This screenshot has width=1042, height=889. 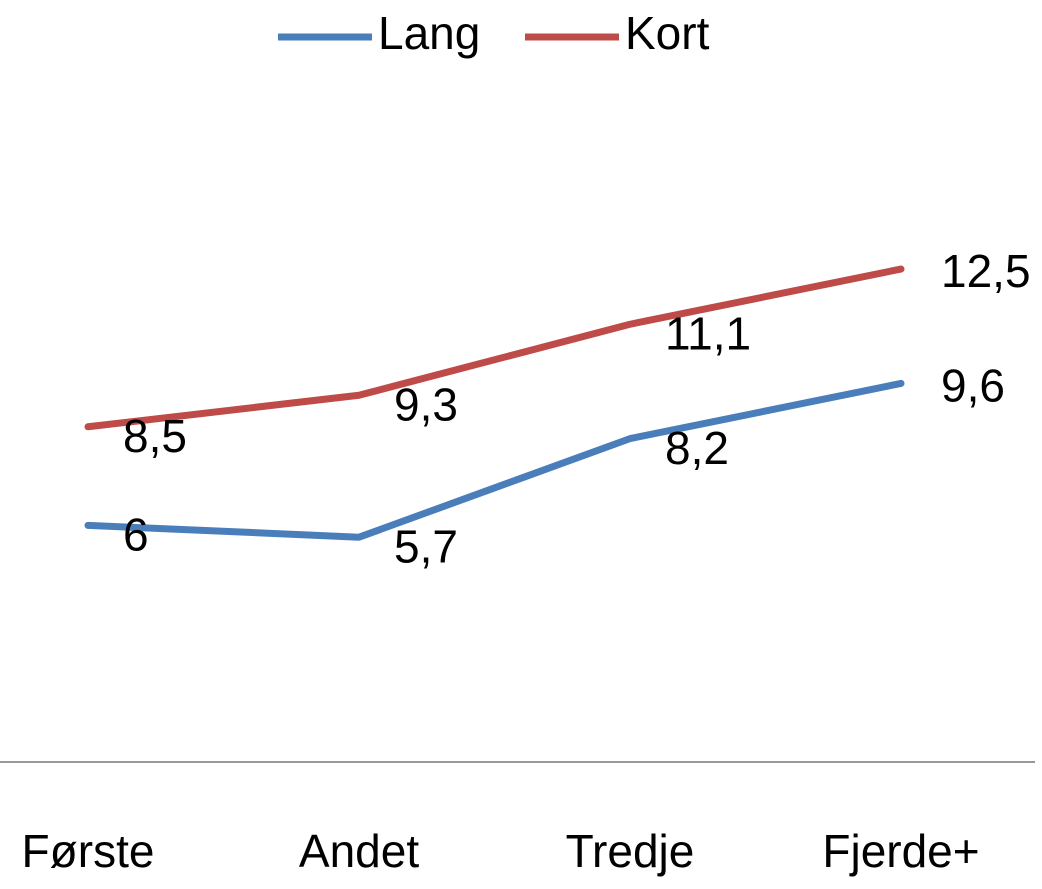 I want to click on data-label: 12,5, so click(x=986, y=271).